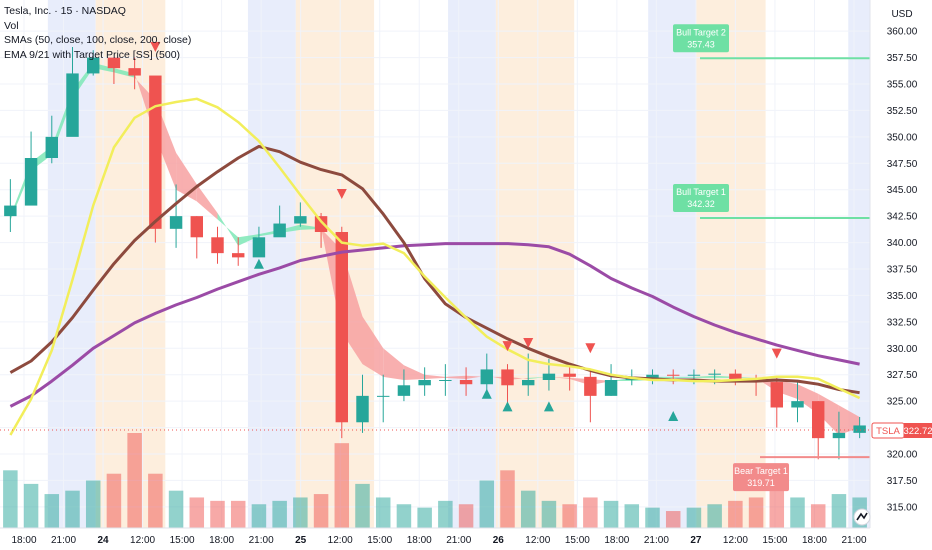 This screenshot has width=932, height=550. Describe the element at coordinates (902, 270) in the screenshot. I see `y-tick-label: 337.50` at that location.